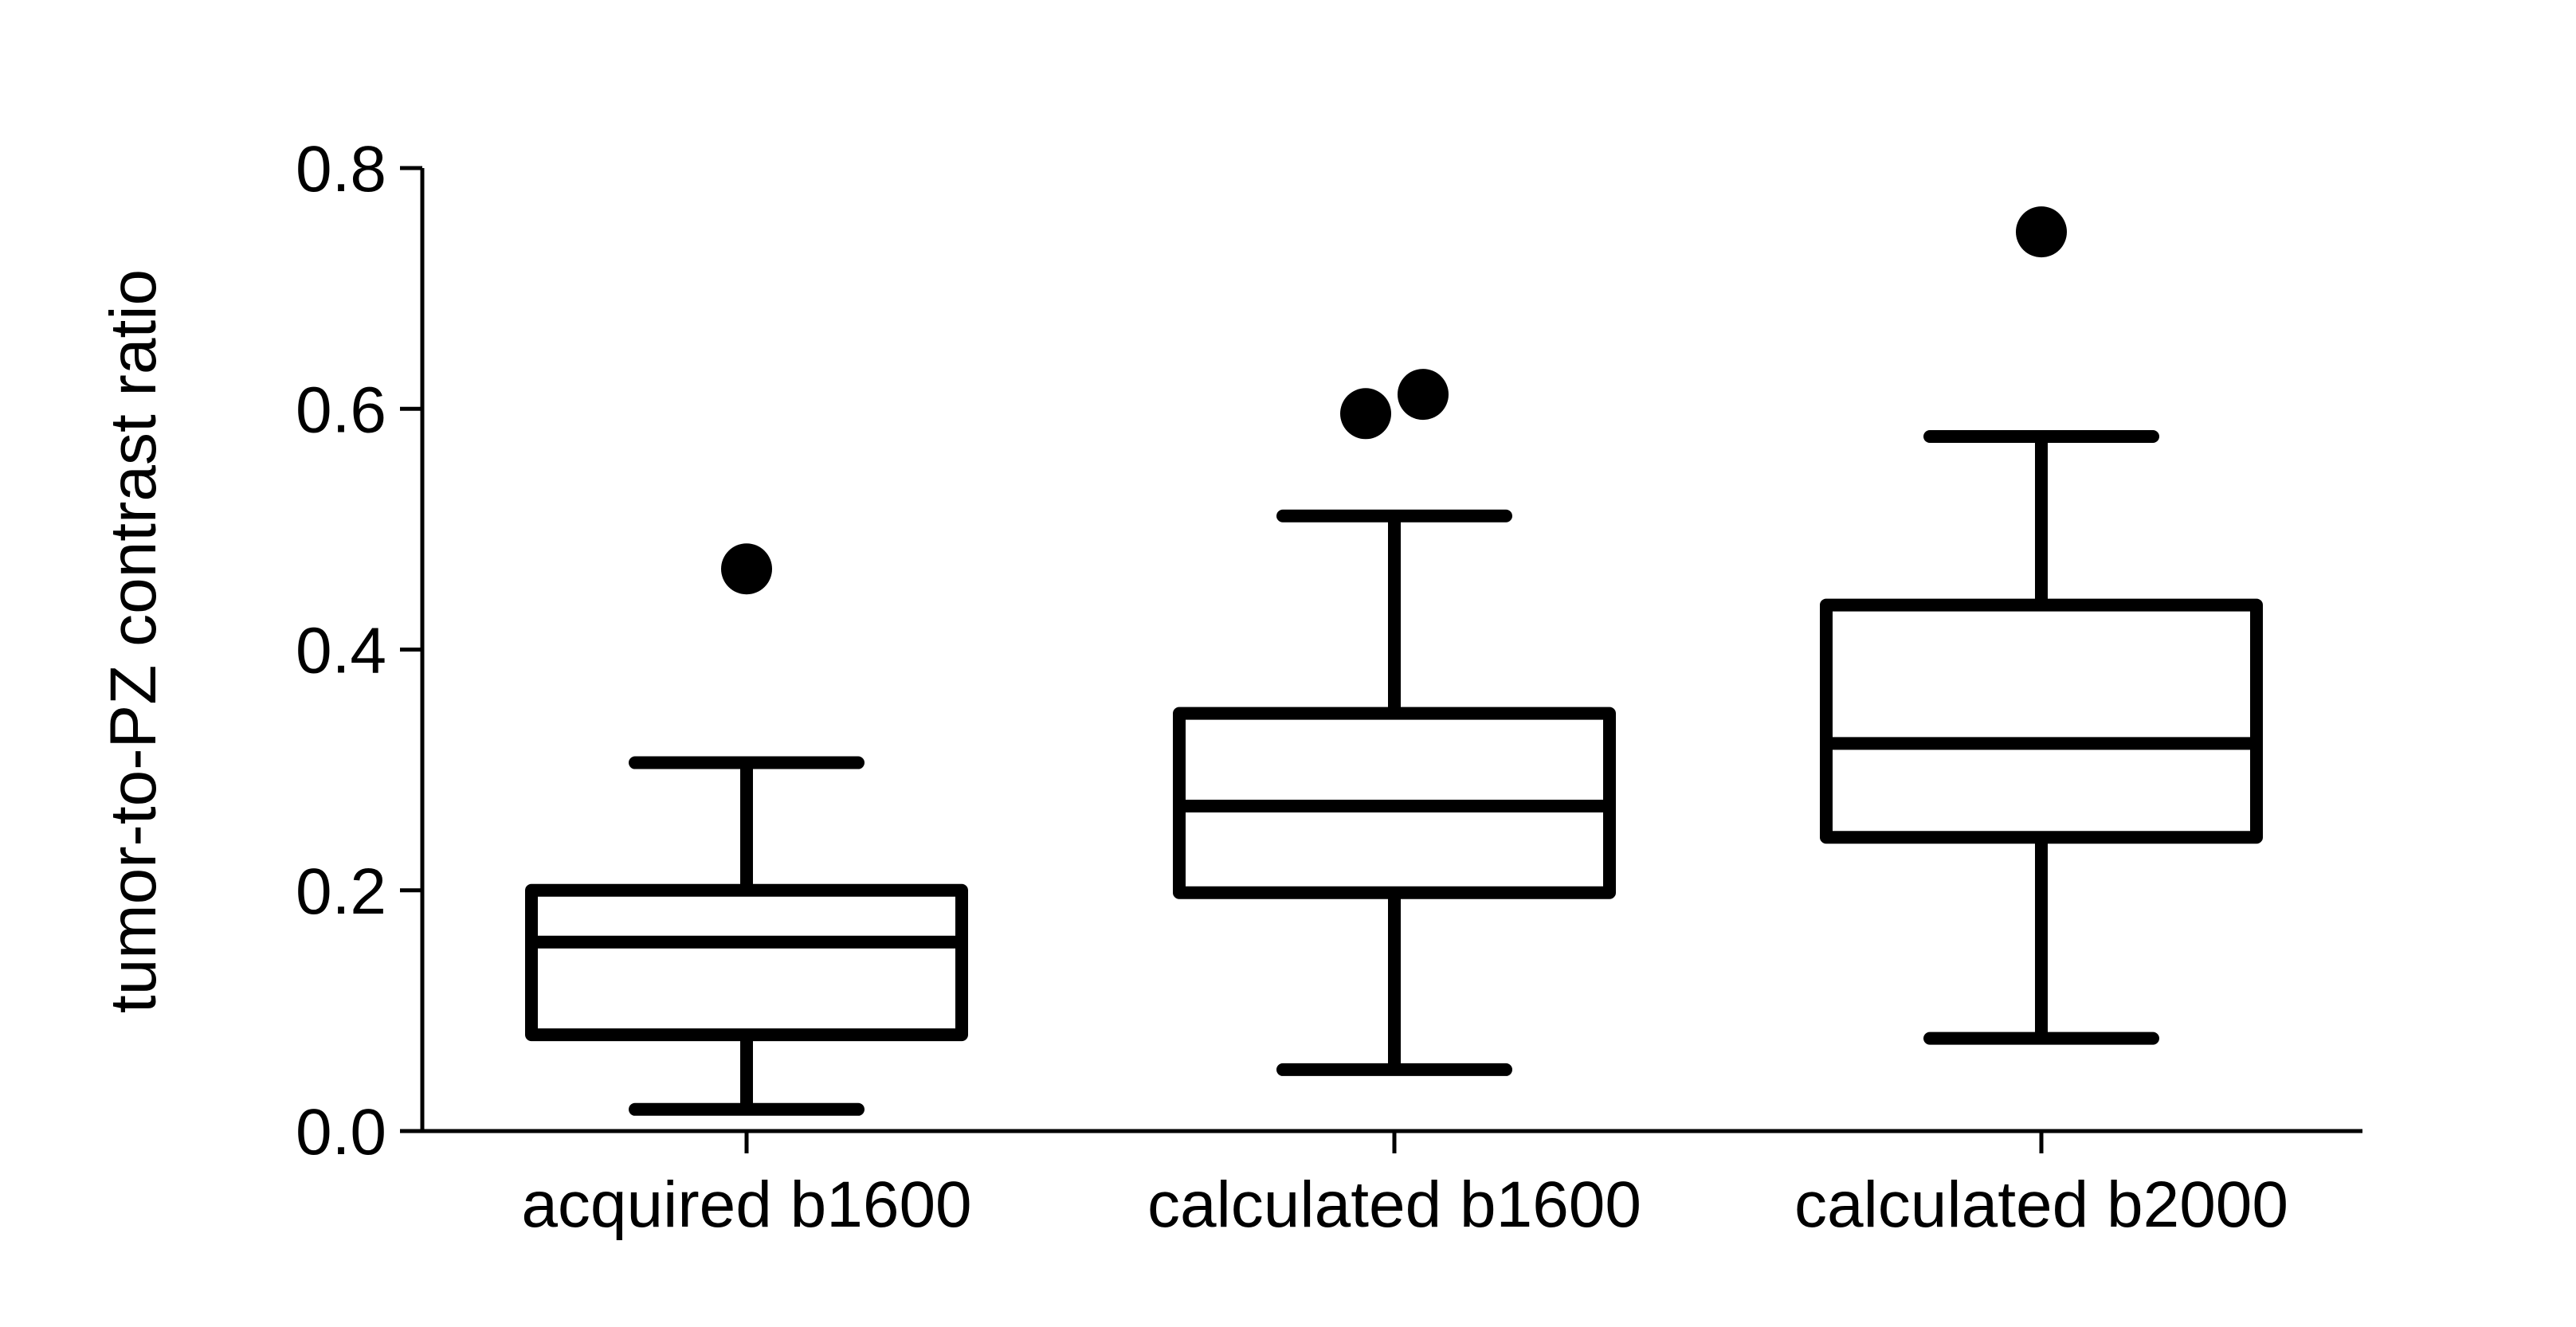  What do you see at coordinates (341, 169) in the screenshot?
I see `y-tick-label: 0.8` at bounding box center [341, 169].